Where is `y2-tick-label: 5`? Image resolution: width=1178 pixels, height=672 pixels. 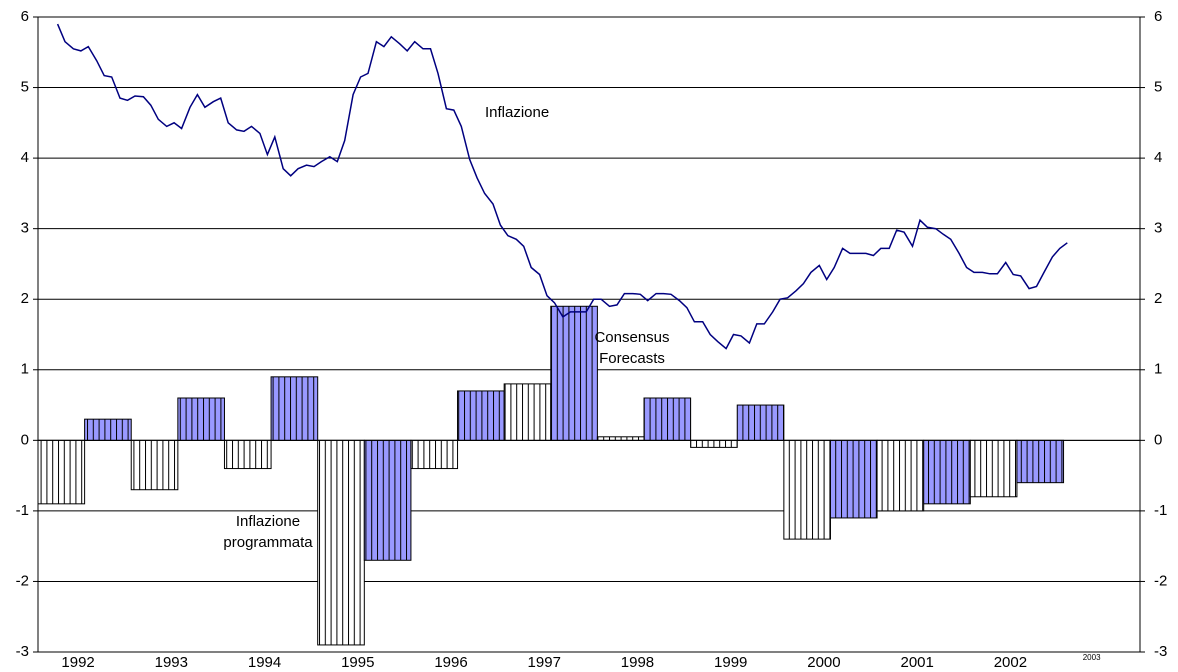 y2-tick-label: 5 is located at coordinates (1158, 87).